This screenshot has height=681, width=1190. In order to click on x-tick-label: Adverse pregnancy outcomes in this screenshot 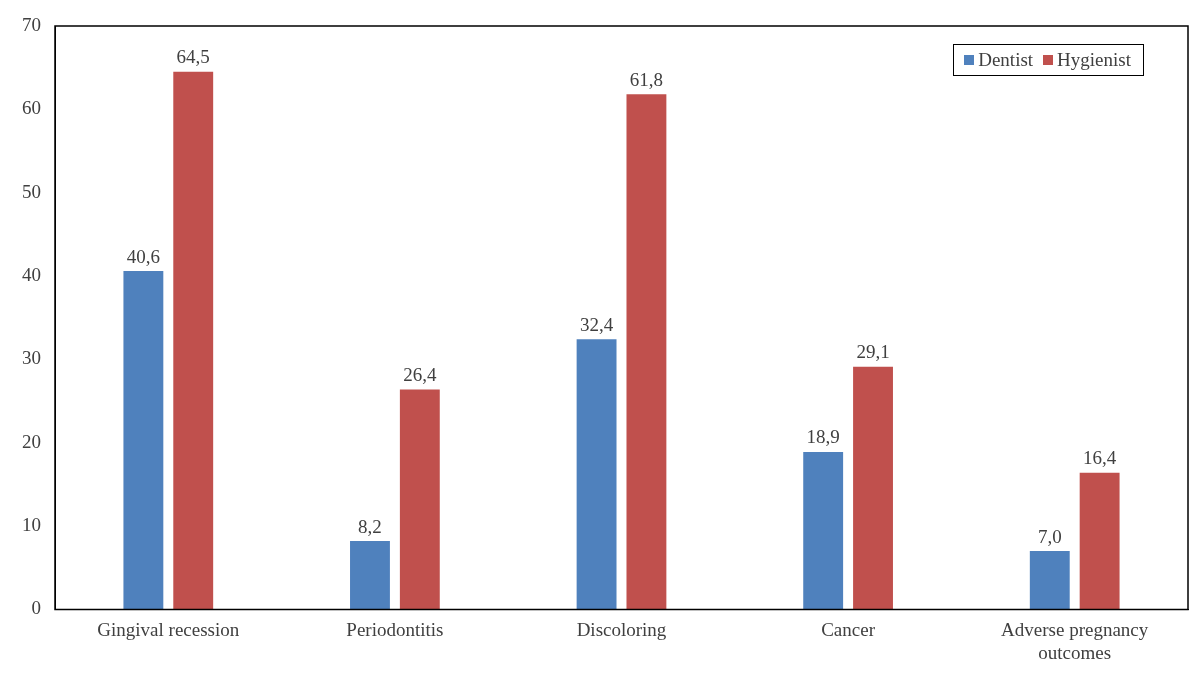, I will do `click(1075, 640)`.